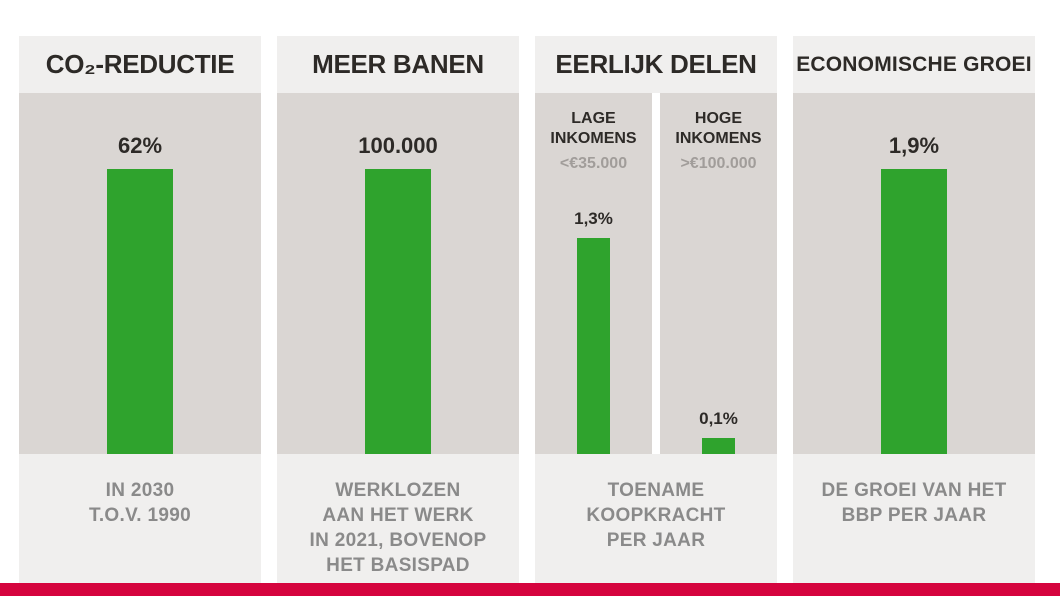  I want to click on hoge-inkomens-label: HOGE INKOMENS, so click(718, 128).